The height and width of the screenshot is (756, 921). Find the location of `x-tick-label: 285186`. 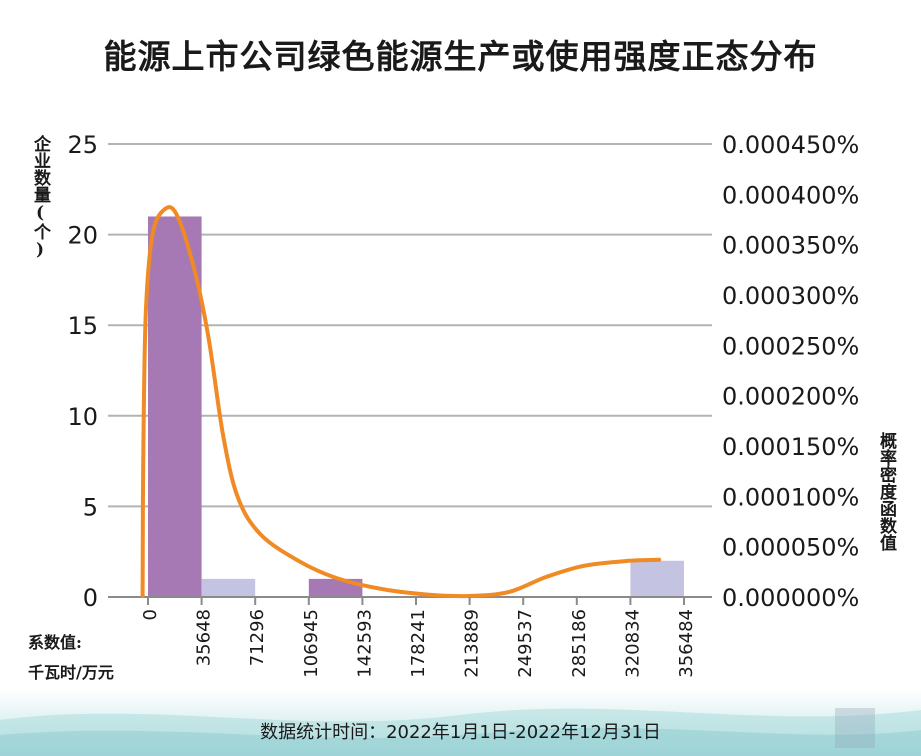

x-tick-label: 285186 is located at coordinates (579, 643).